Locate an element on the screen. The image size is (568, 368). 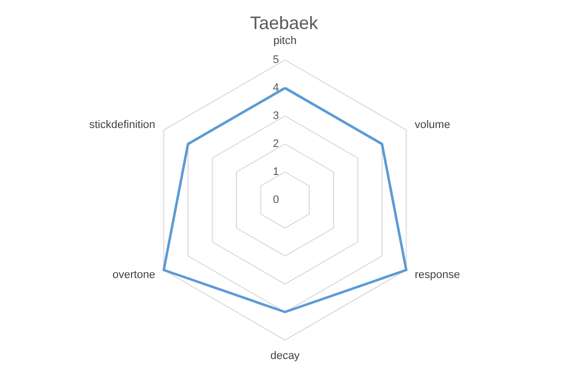
spoke-label: response is located at coordinates (437, 274).